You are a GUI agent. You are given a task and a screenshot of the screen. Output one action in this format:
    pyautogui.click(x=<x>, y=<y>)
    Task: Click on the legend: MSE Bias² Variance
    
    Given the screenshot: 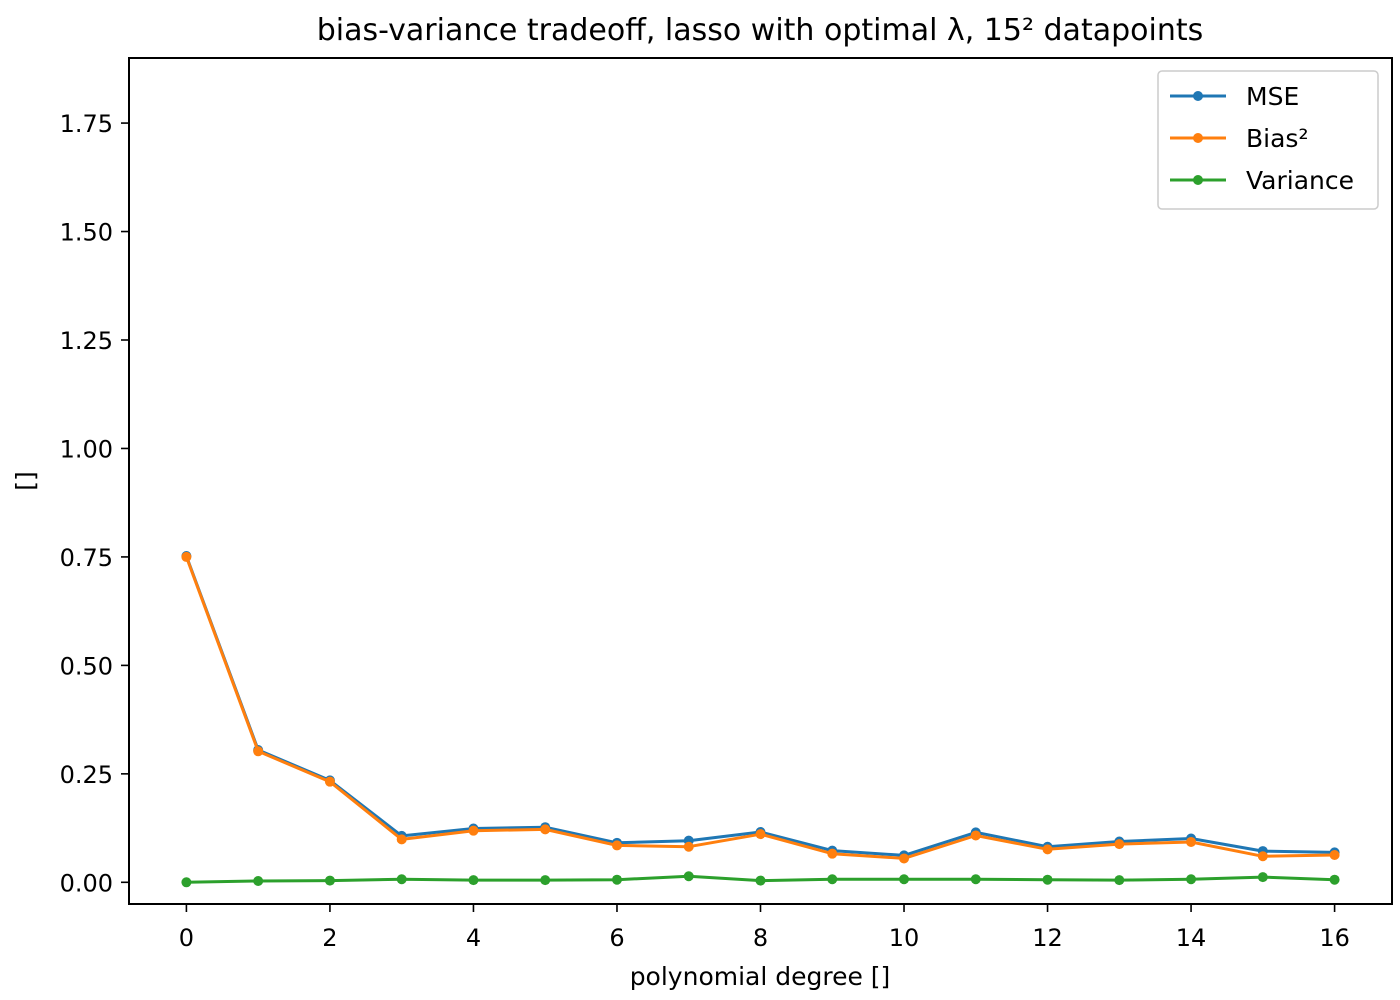 What is the action you would take?
    pyautogui.click(x=1268, y=140)
    